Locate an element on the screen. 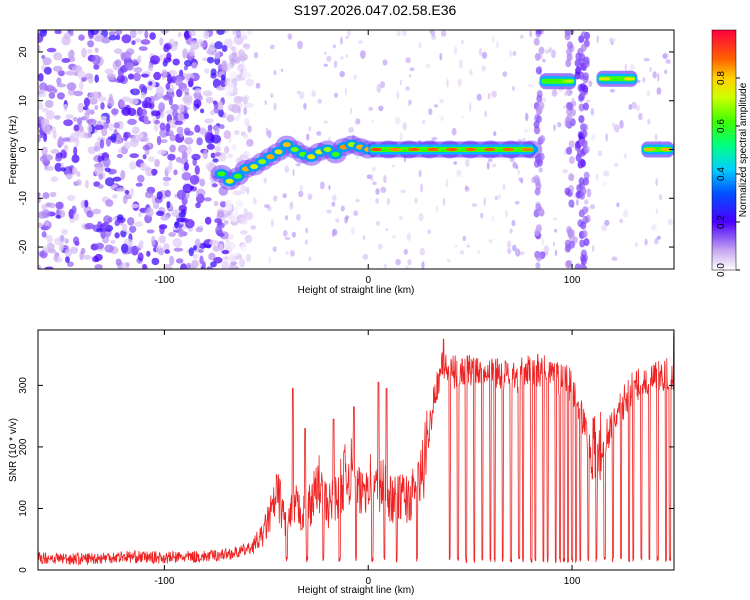 This screenshot has height=600, width=750. y-tick-label: 20 is located at coordinates (23, 52).